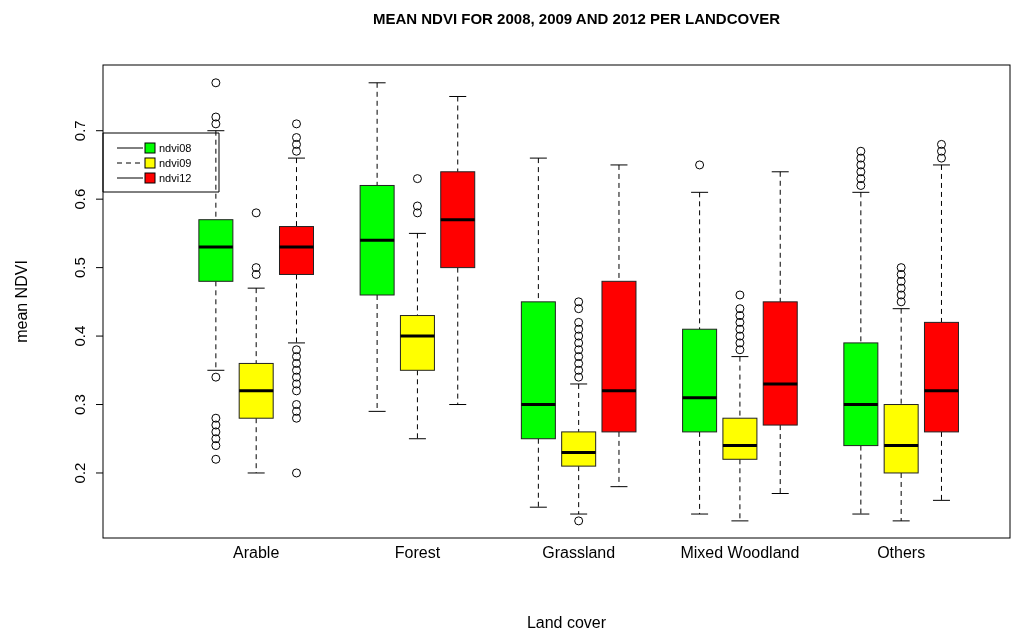 The image size is (1024, 636). I want to click on legend-label: ndvi12, so click(175, 178).